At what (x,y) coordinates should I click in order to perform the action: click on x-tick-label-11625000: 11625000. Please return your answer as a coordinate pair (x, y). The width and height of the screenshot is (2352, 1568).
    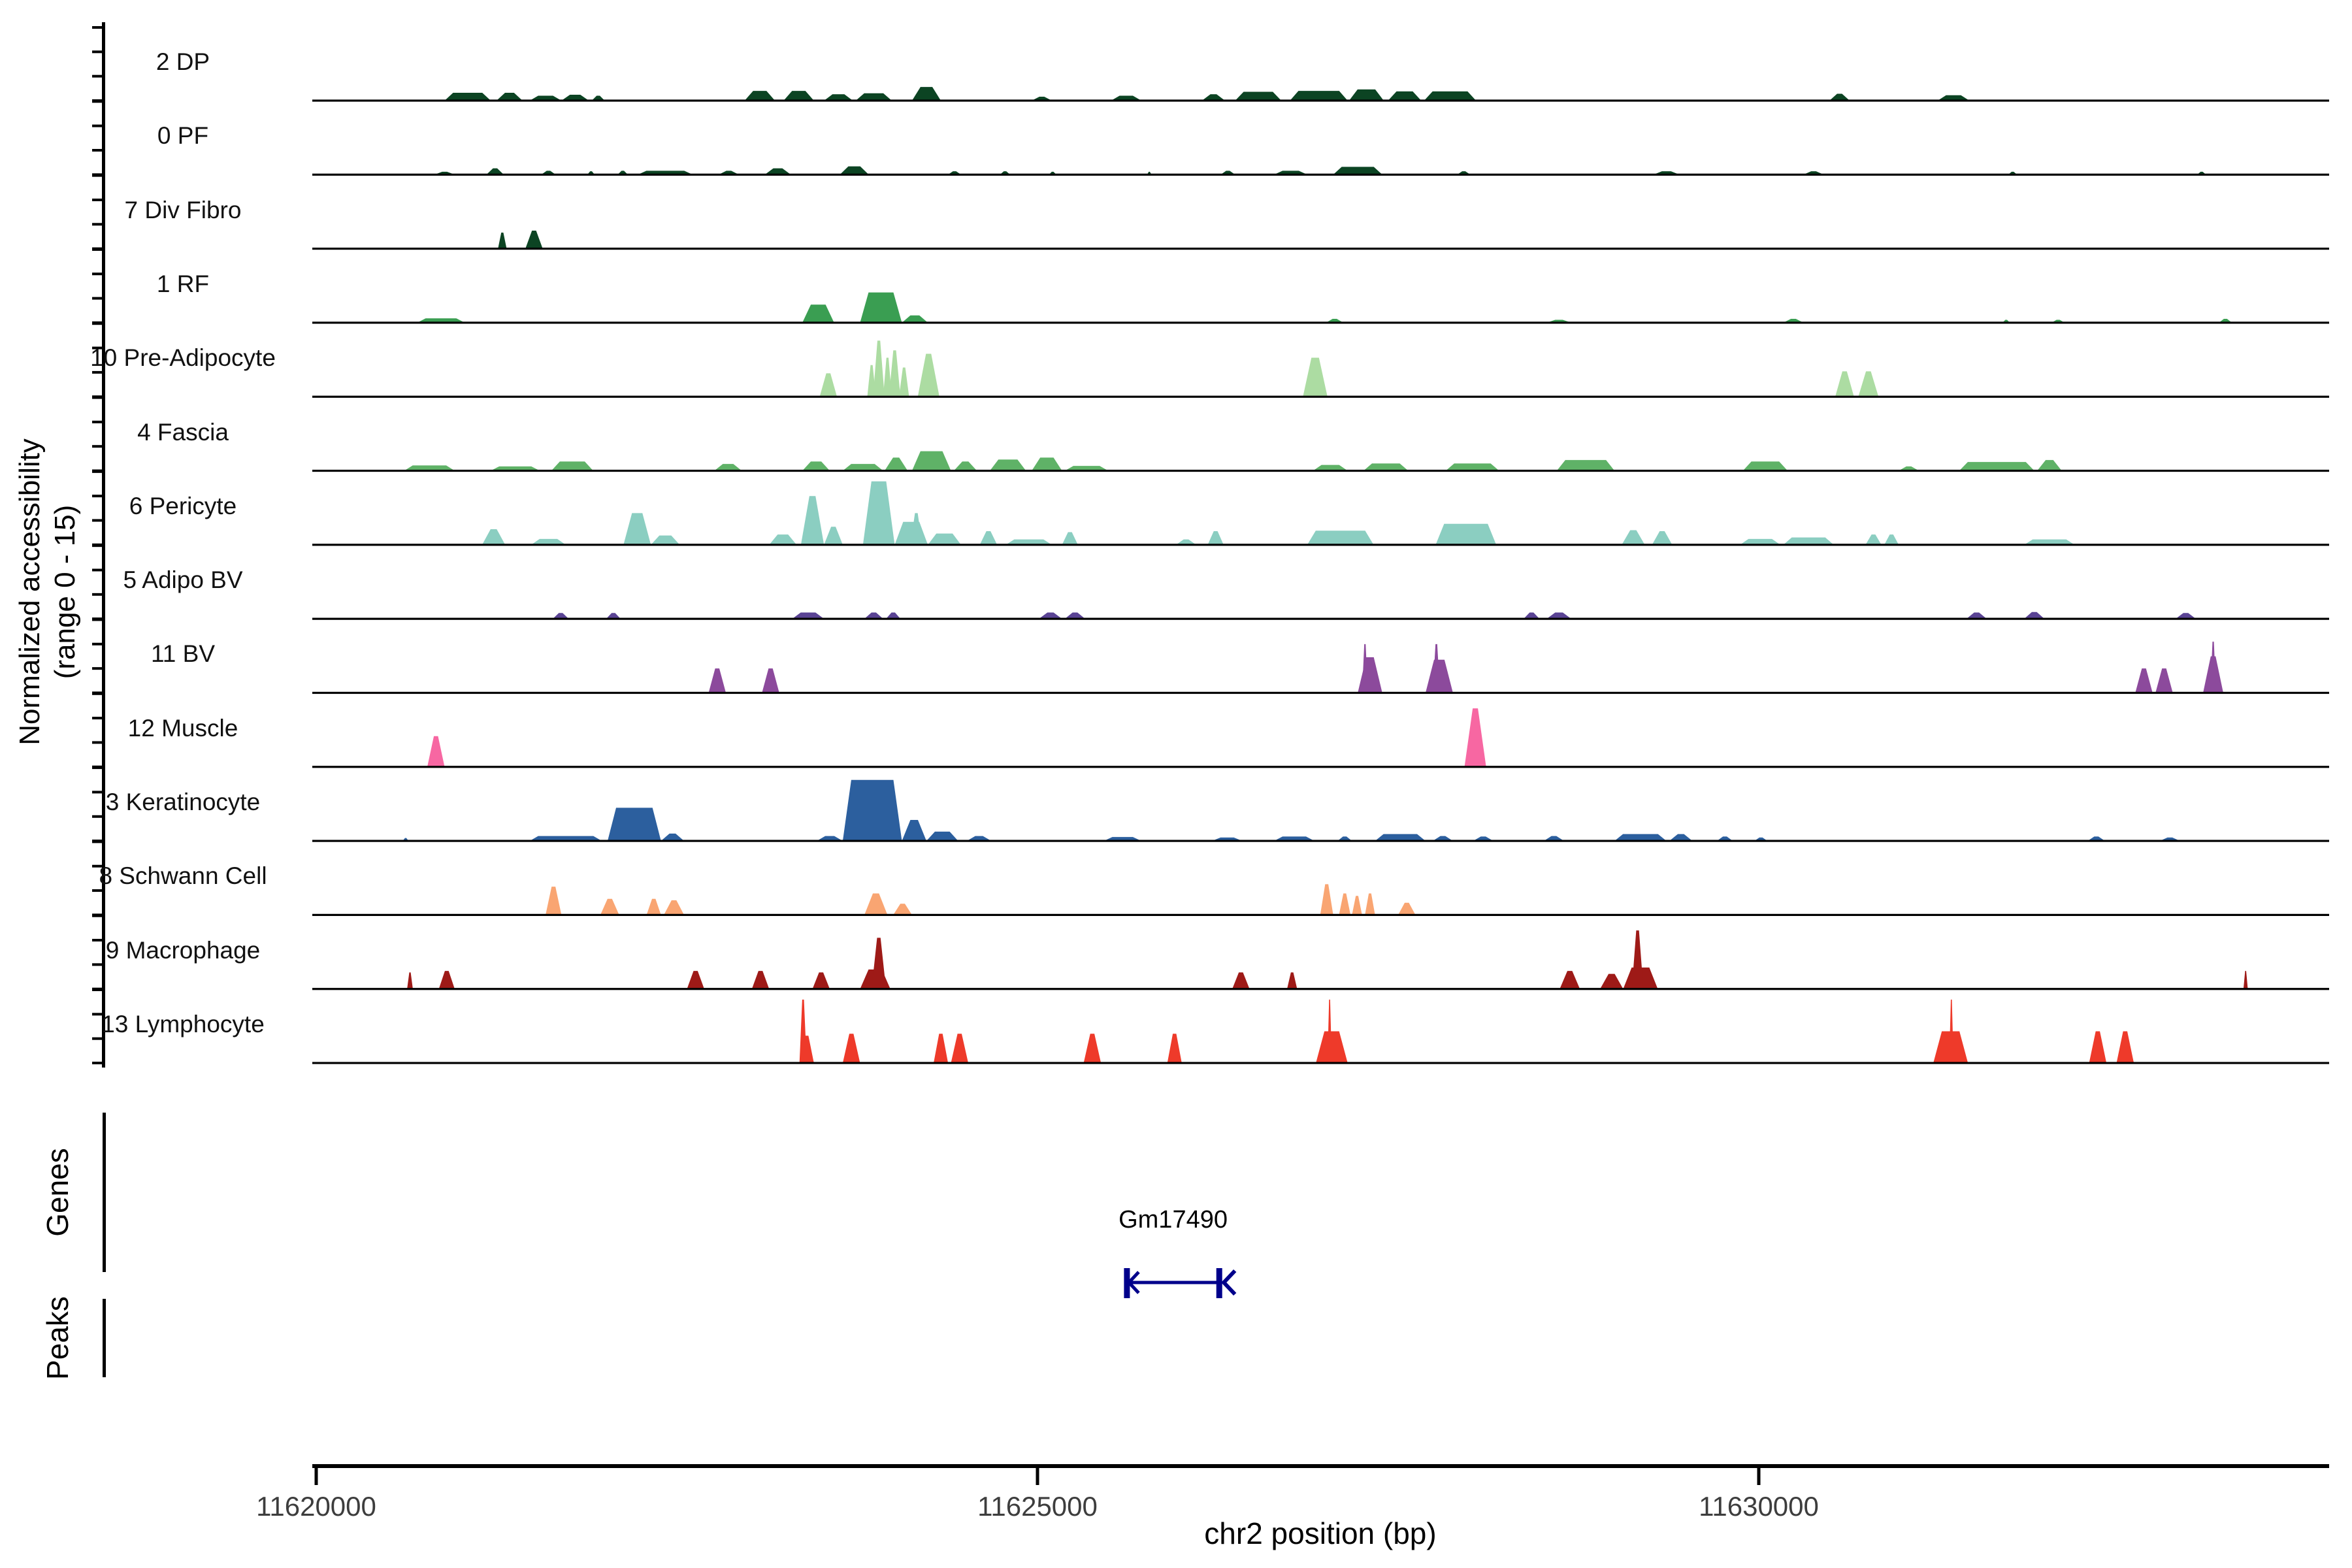
    Looking at the image, I should click on (1037, 1506).